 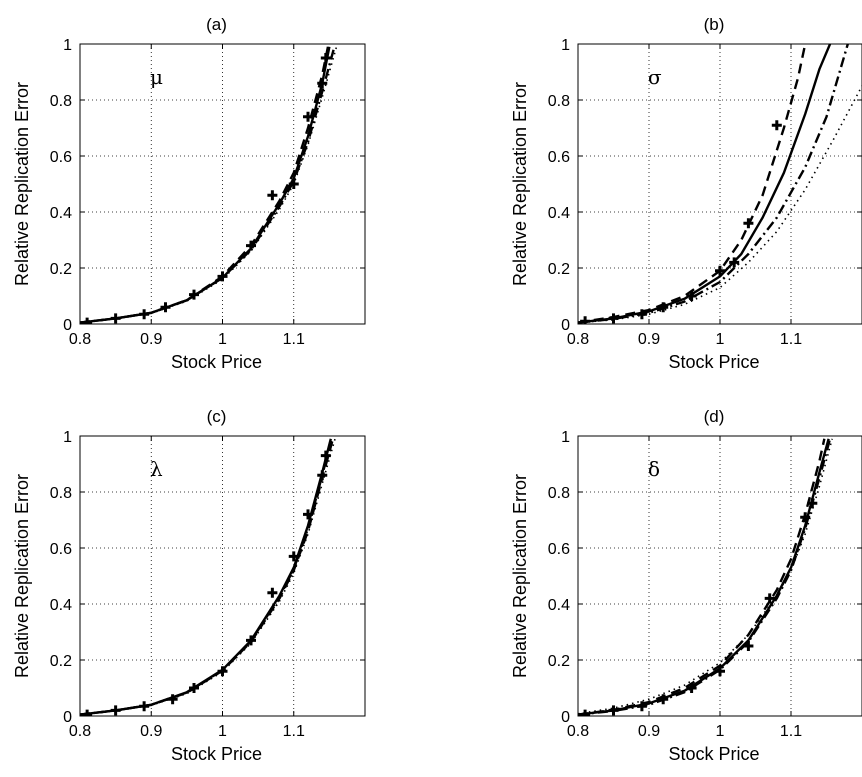 What do you see at coordinates (156, 469) in the screenshot?
I see `parameter-annotation: λ` at bounding box center [156, 469].